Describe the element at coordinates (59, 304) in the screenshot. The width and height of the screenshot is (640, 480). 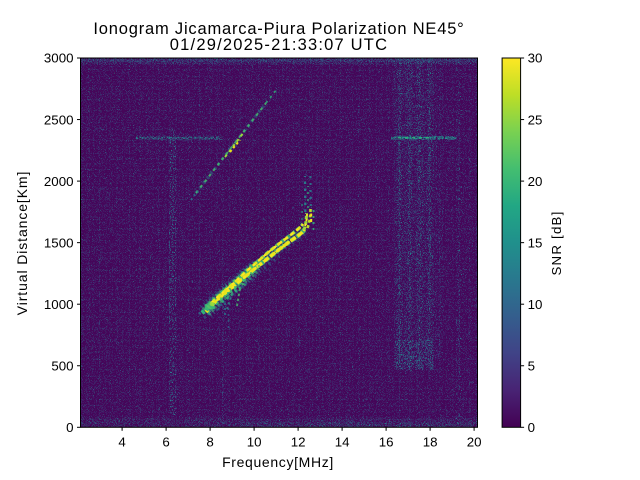
I see `svg-text: 1000` at that location.